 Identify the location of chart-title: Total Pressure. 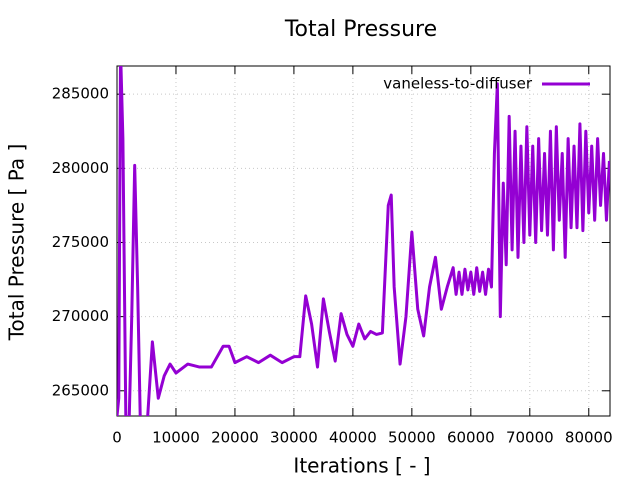
(360, 29).